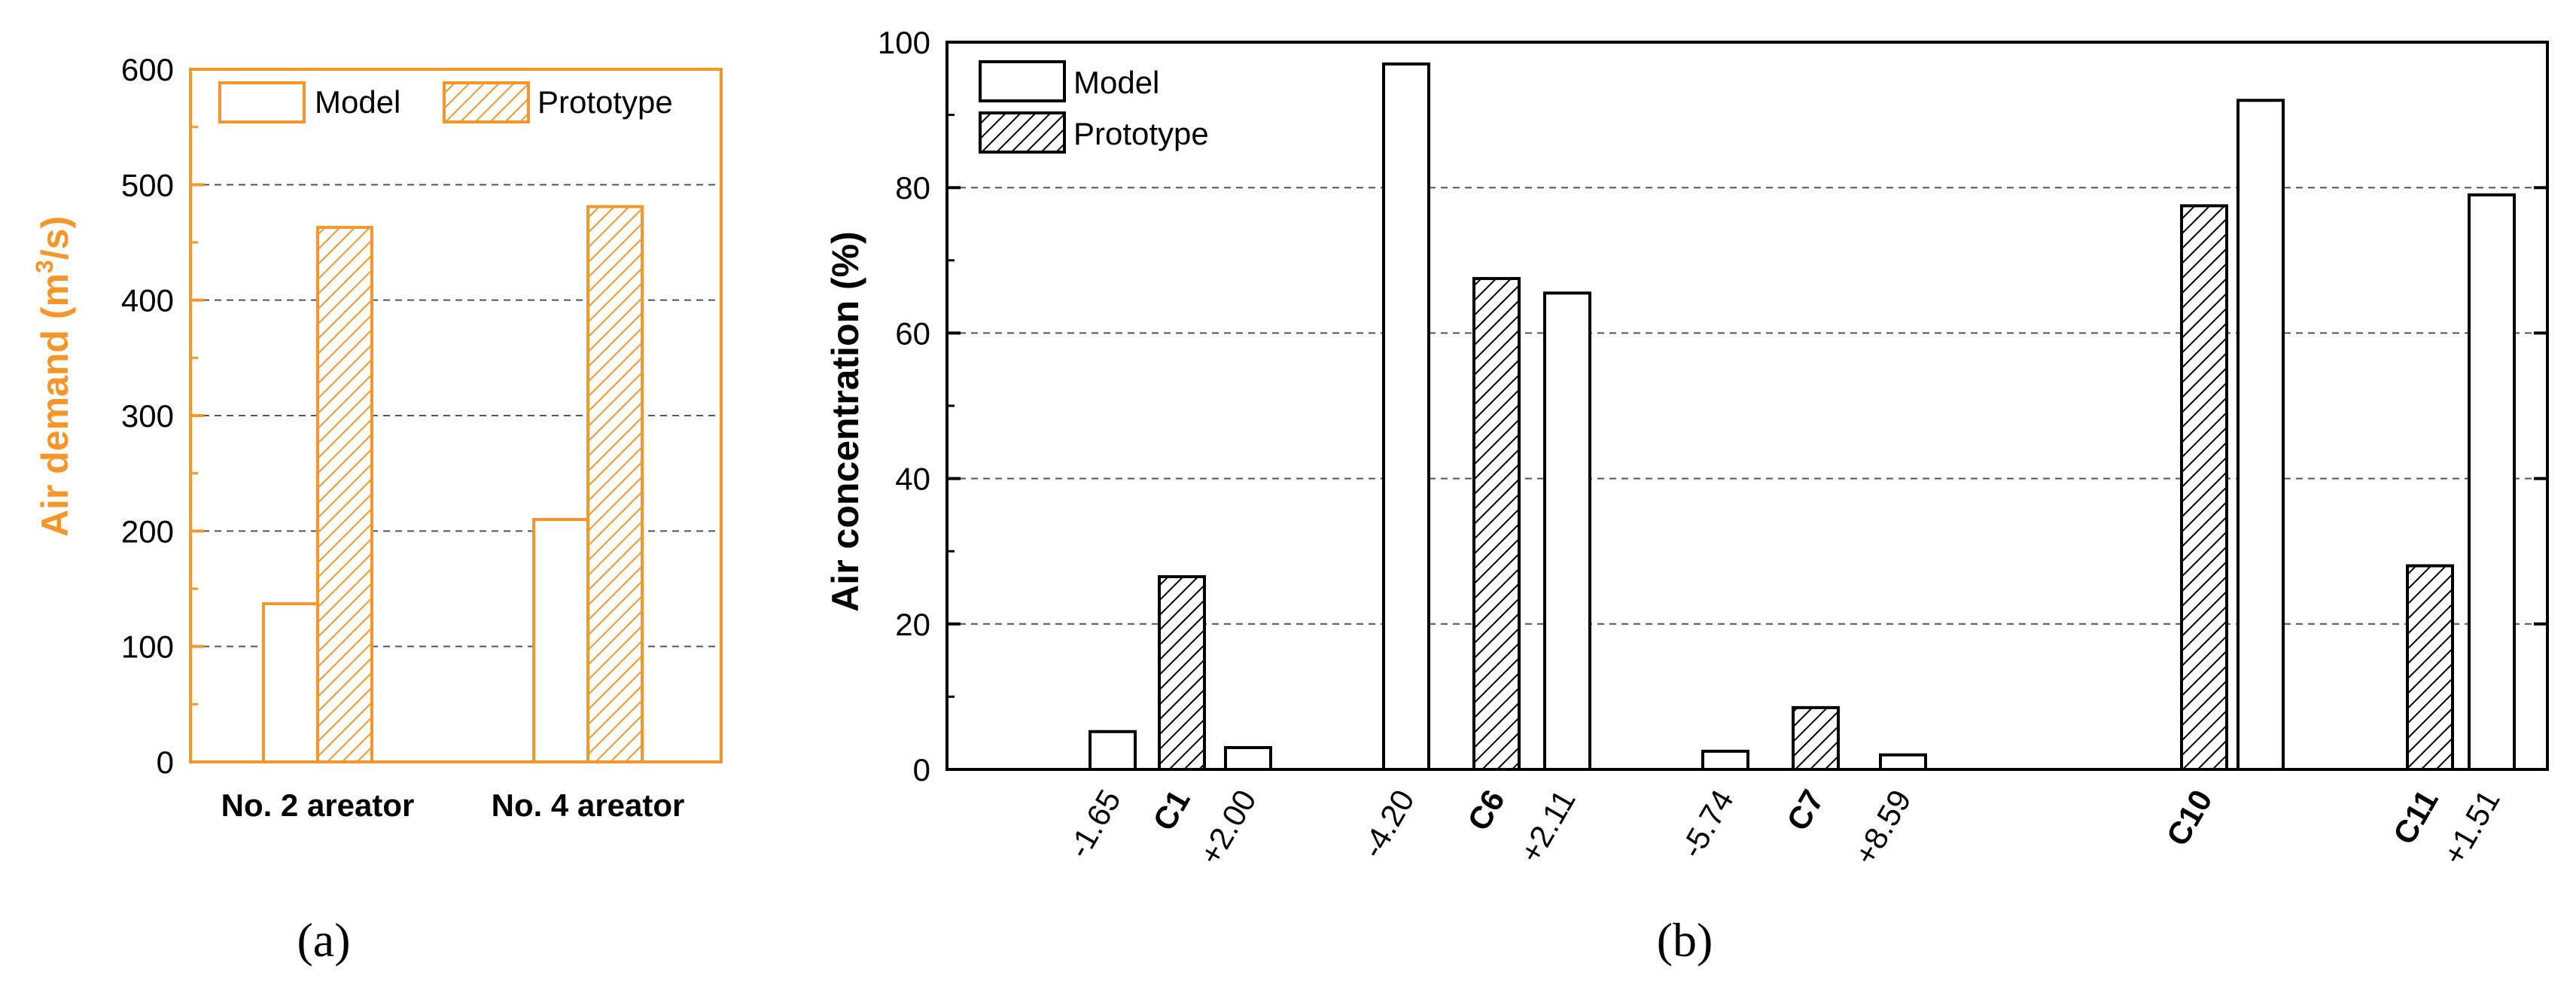 The width and height of the screenshot is (2576, 987). I want to click on panel-b-x-label: C7, so click(1806, 810).